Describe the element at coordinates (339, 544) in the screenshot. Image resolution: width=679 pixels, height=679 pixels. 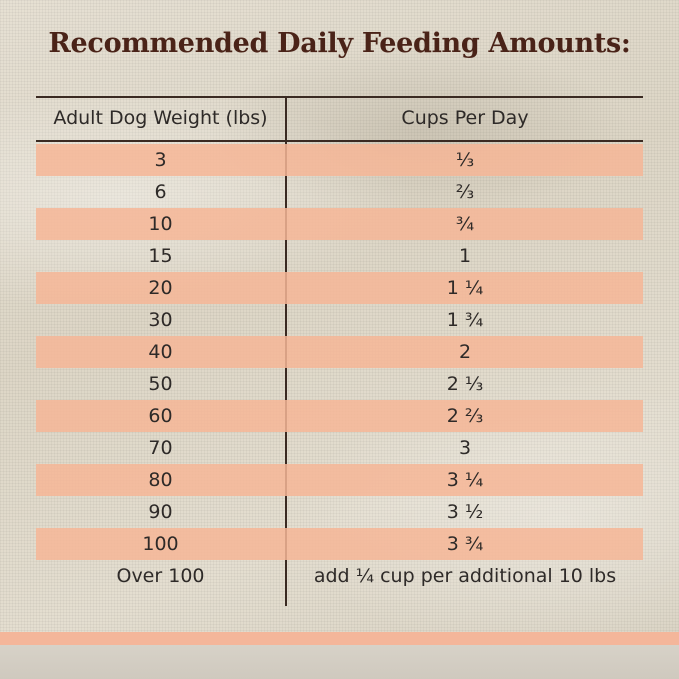
I see `table-row: 100 3 ¾` at that location.